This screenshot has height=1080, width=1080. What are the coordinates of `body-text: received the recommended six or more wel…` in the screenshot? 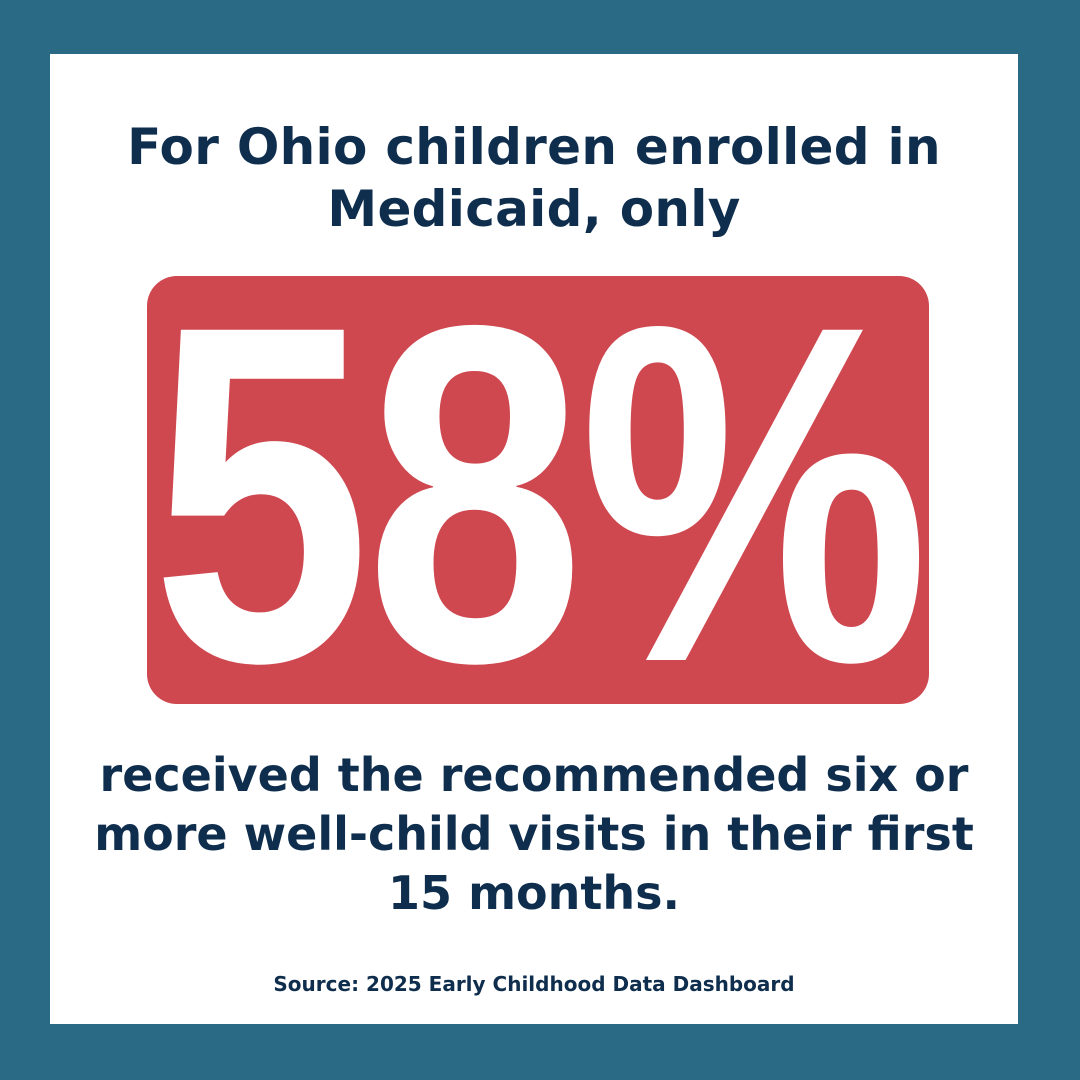 It's located at (534, 834).